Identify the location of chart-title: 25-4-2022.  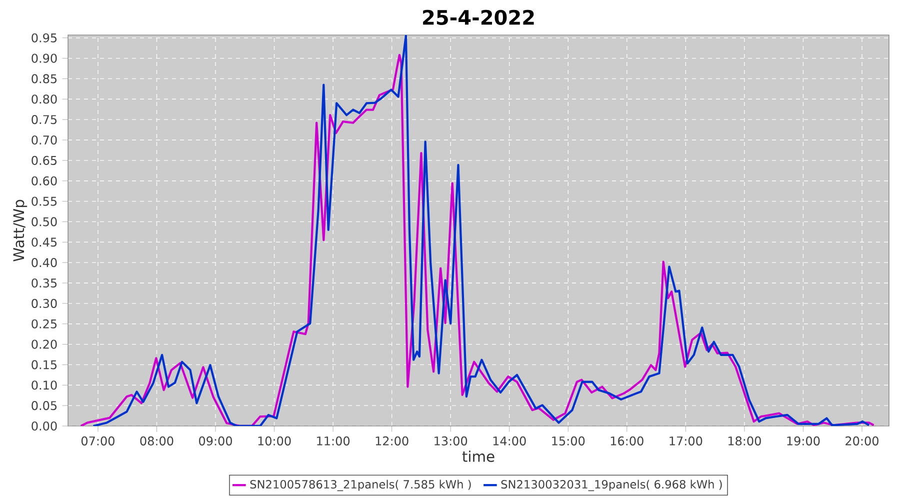
(478, 17).